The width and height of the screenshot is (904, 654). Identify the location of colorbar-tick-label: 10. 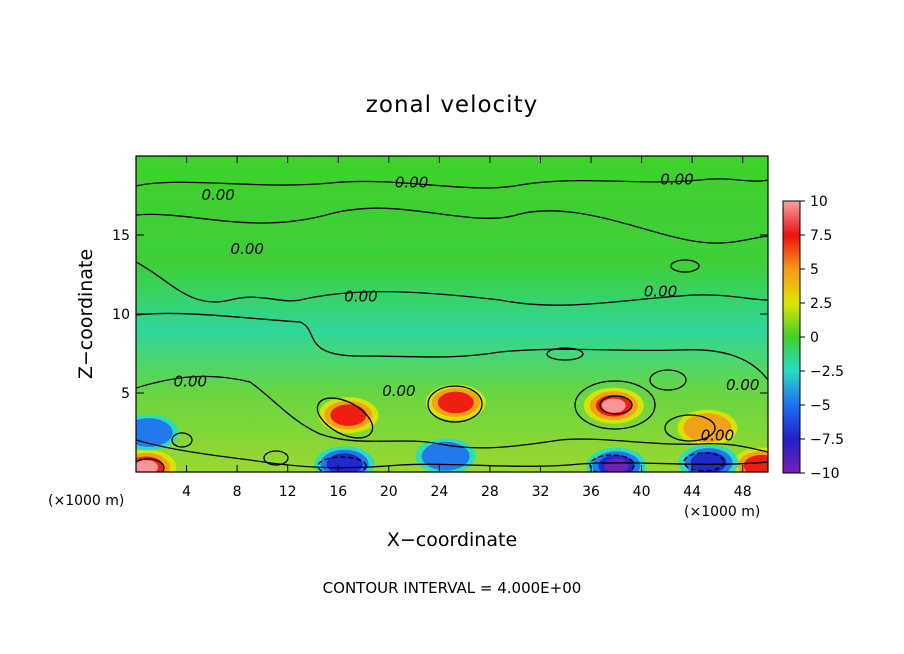
(819, 202).